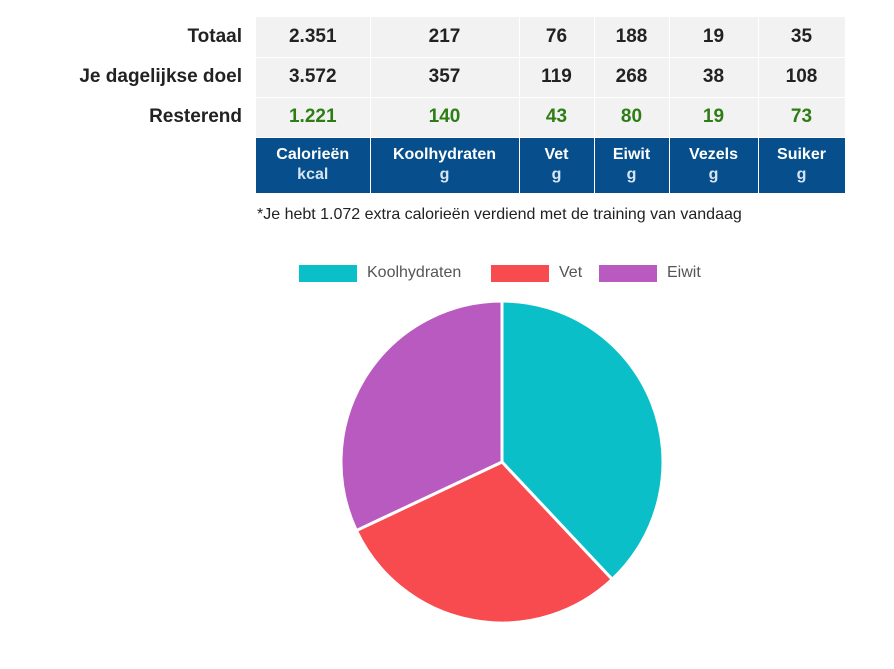  I want to click on table-row-total: Totaal 2.351 217 76 188 19 35, so click(423, 37).